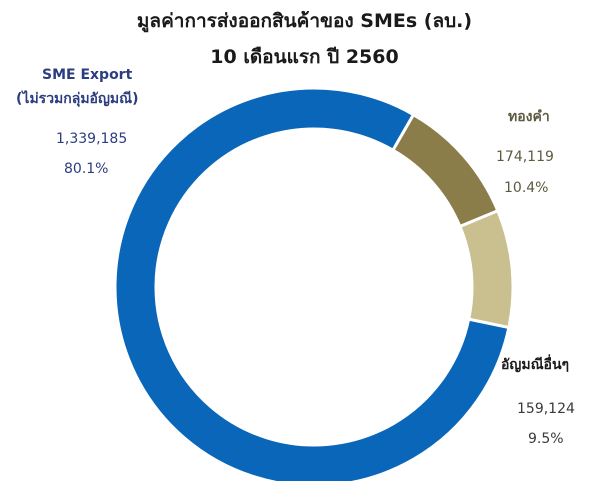  Describe the element at coordinates (86, 169) in the screenshot. I see `slice-percent-sme-export: 80.1%` at that location.